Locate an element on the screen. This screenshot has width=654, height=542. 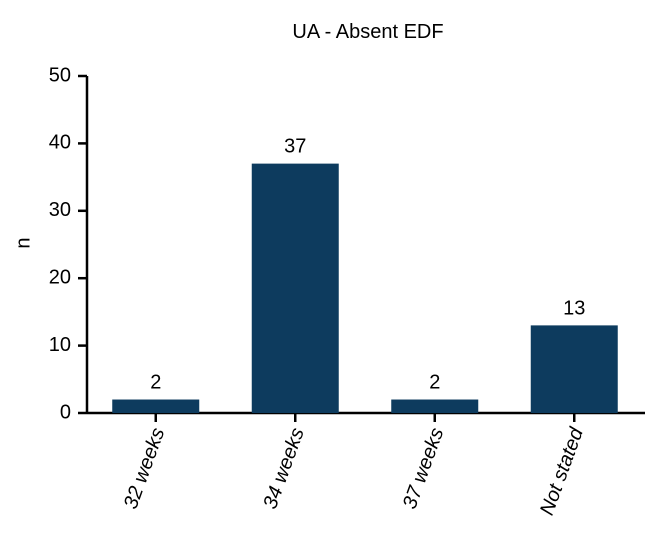
x-tick-label: 34 weeks is located at coordinates (284, 468).